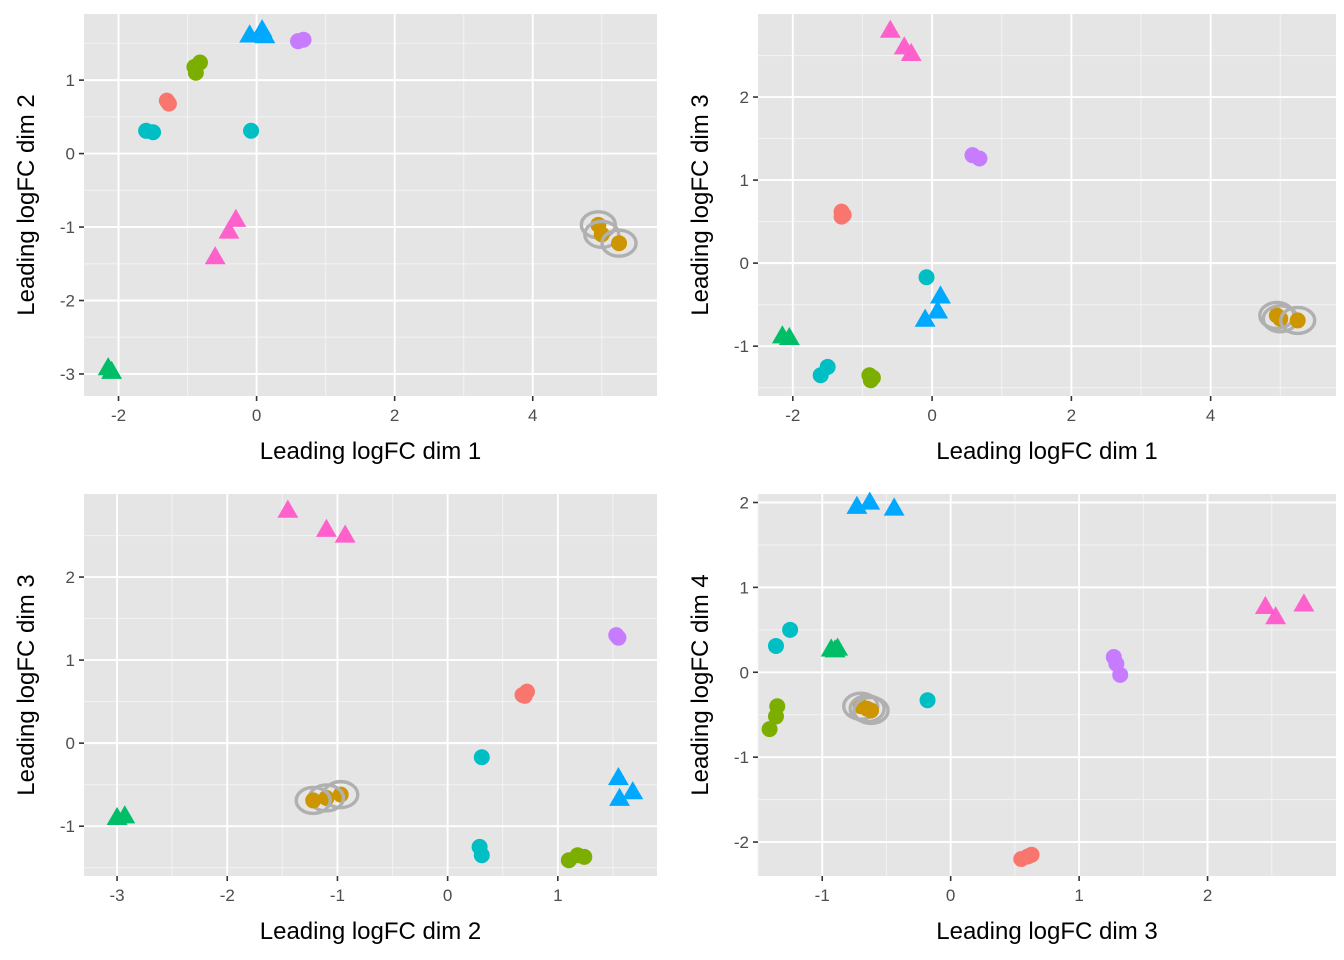 This screenshot has width=1344, height=960. I want to click on y-tick-label: -3, so click(67, 374).